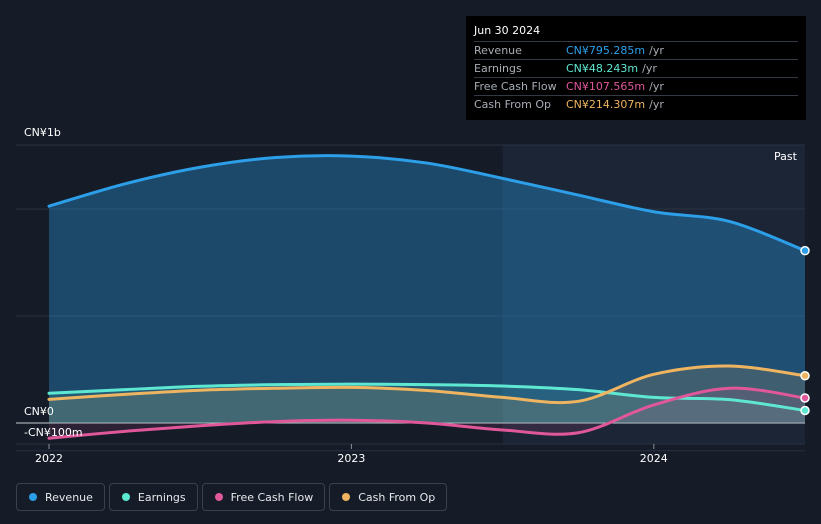 The width and height of the screenshot is (821, 524). I want to click on legend-item-free-cash-flow: Free Cash Flow, so click(263, 497).